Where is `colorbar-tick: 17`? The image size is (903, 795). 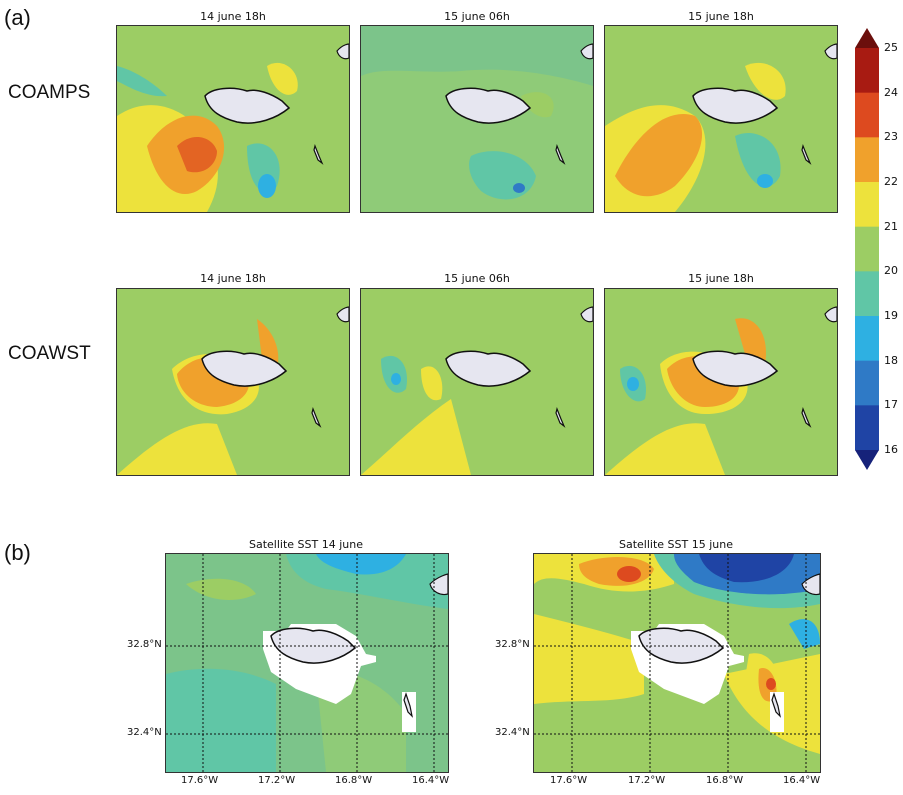 colorbar-tick: 17 is located at coordinates (891, 405).